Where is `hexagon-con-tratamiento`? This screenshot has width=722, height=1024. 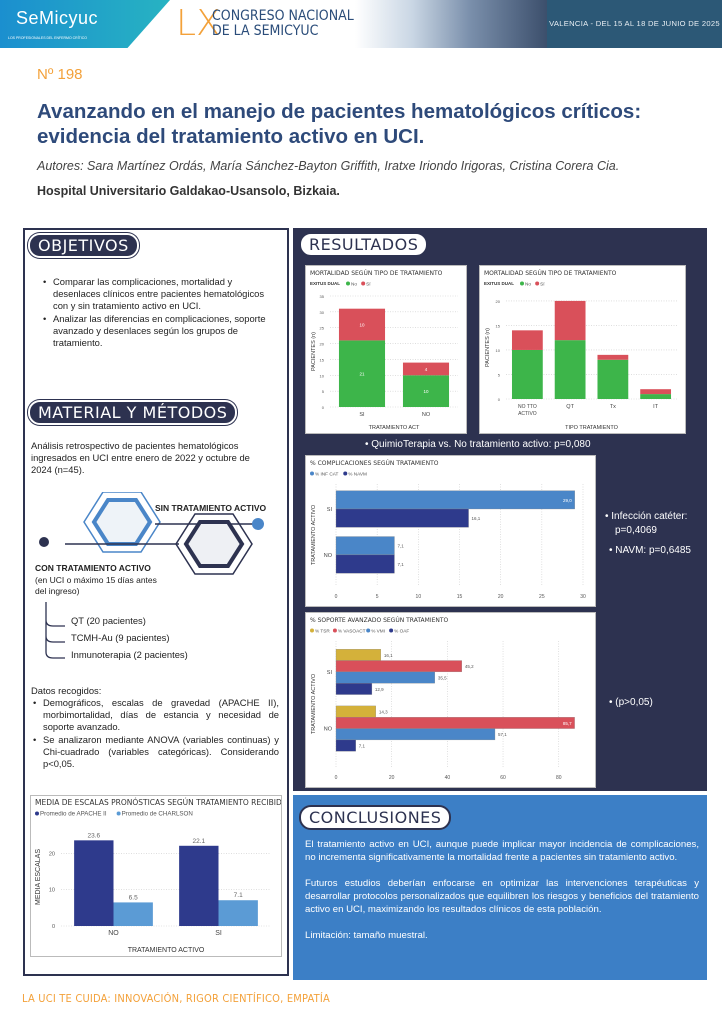 hexagon-con-tratamiento is located at coordinates (214, 544).